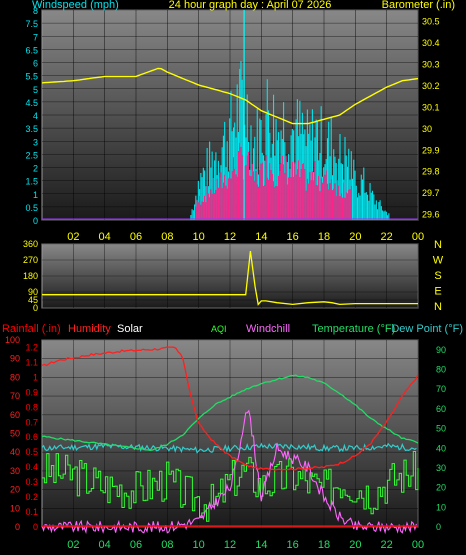 The image size is (466, 555). I want to click on temp-y-tick: 40, so click(441, 448).